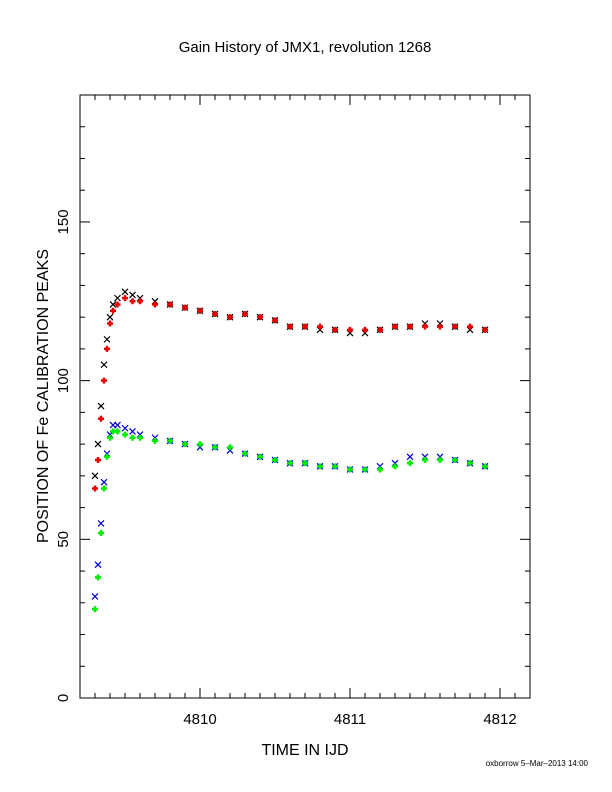 Image resolution: width=612 pixels, height=792 pixels. Describe the element at coordinates (199, 719) in the screenshot. I see `x-tick-label: 4810` at that location.